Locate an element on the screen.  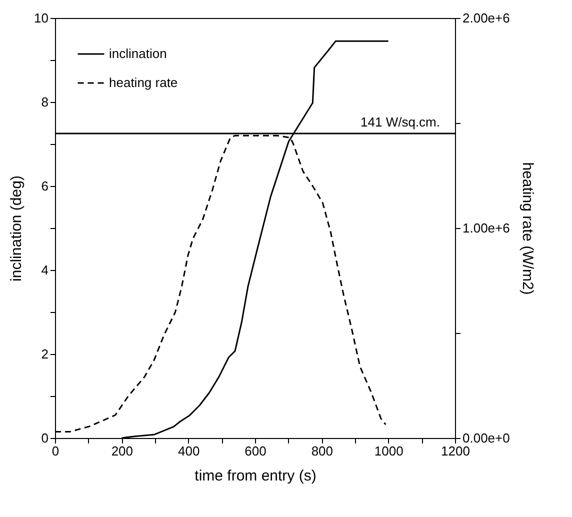
y-tick-label: 8 is located at coordinates (44, 102).